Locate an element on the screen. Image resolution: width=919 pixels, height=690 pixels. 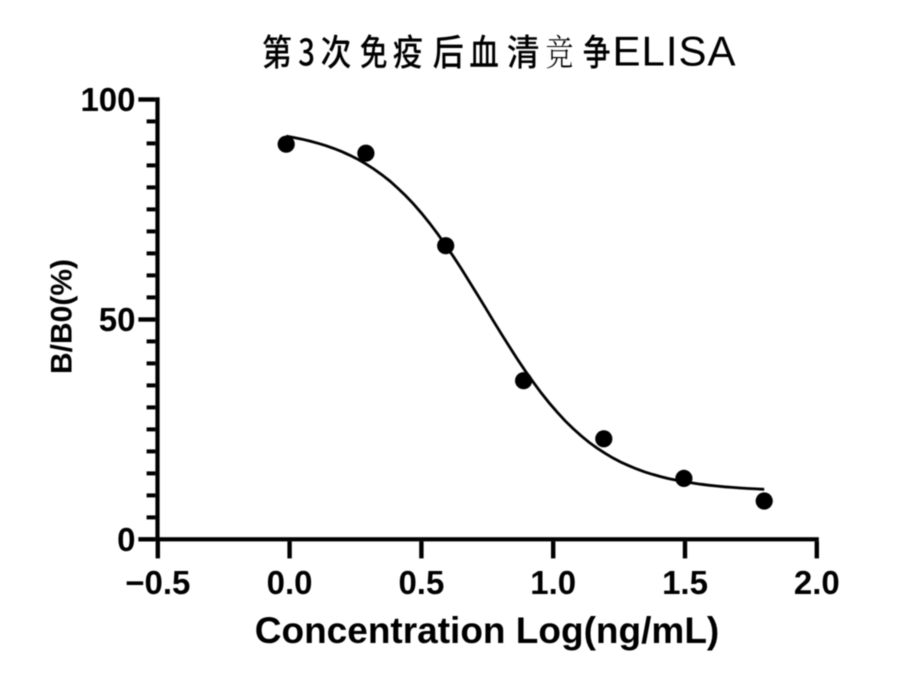
svg-text: 0 is located at coordinates (126, 539).